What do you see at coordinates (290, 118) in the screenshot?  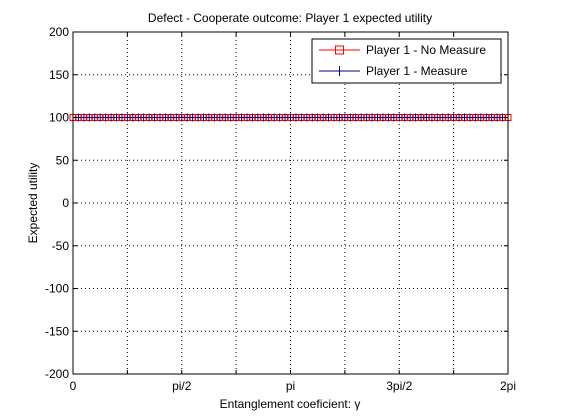 I see `series-group` at bounding box center [290, 118].